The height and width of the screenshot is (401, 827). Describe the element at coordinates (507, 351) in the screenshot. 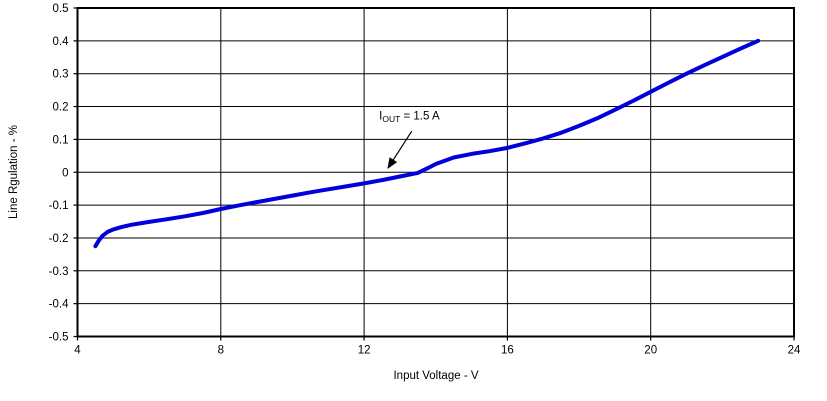

I see `x-tick-label: 16` at that location.